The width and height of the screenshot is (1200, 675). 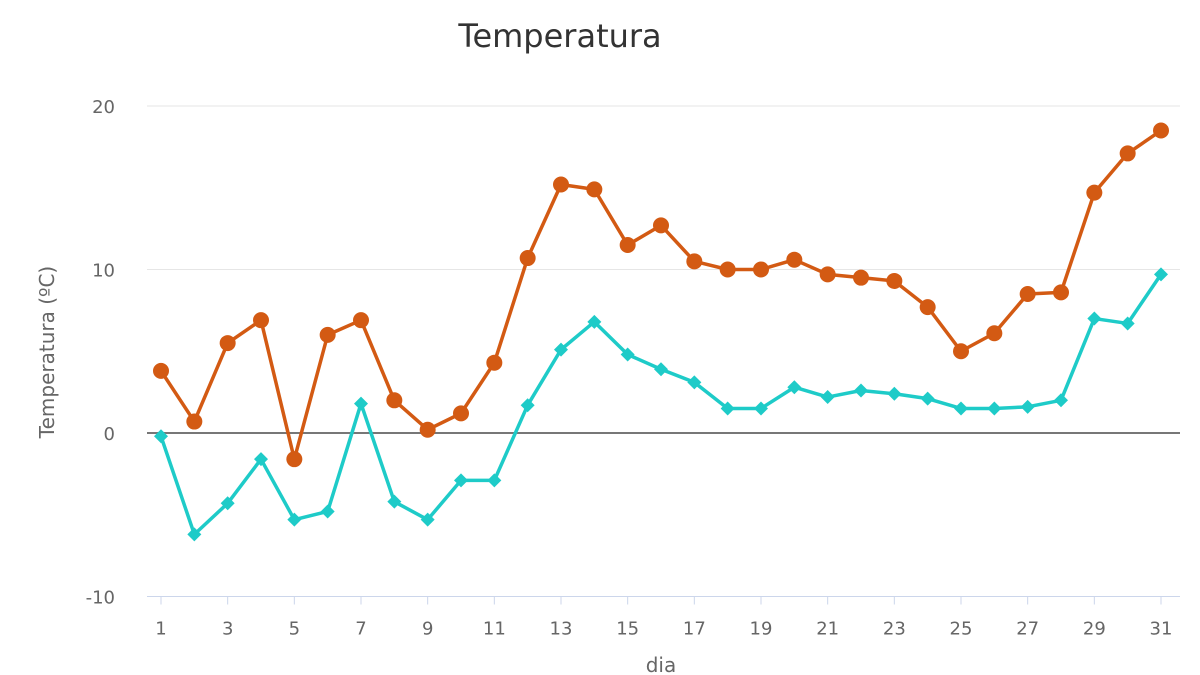 What do you see at coordinates (160, 629) in the screenshot?
I see `x-tick-label: 1` at bounding box center [160, 629].